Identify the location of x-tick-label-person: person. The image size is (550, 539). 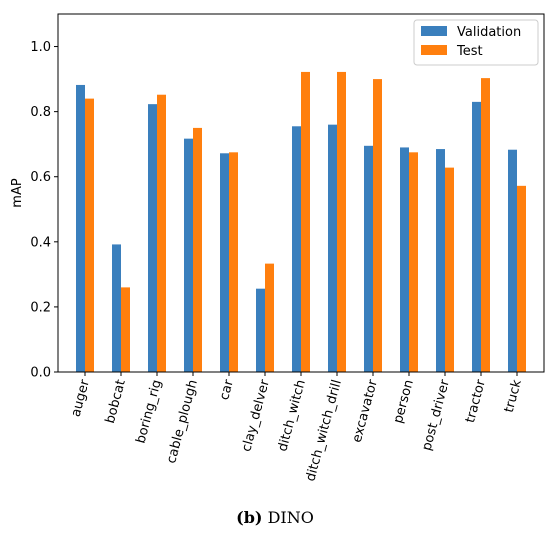
(404, 401).